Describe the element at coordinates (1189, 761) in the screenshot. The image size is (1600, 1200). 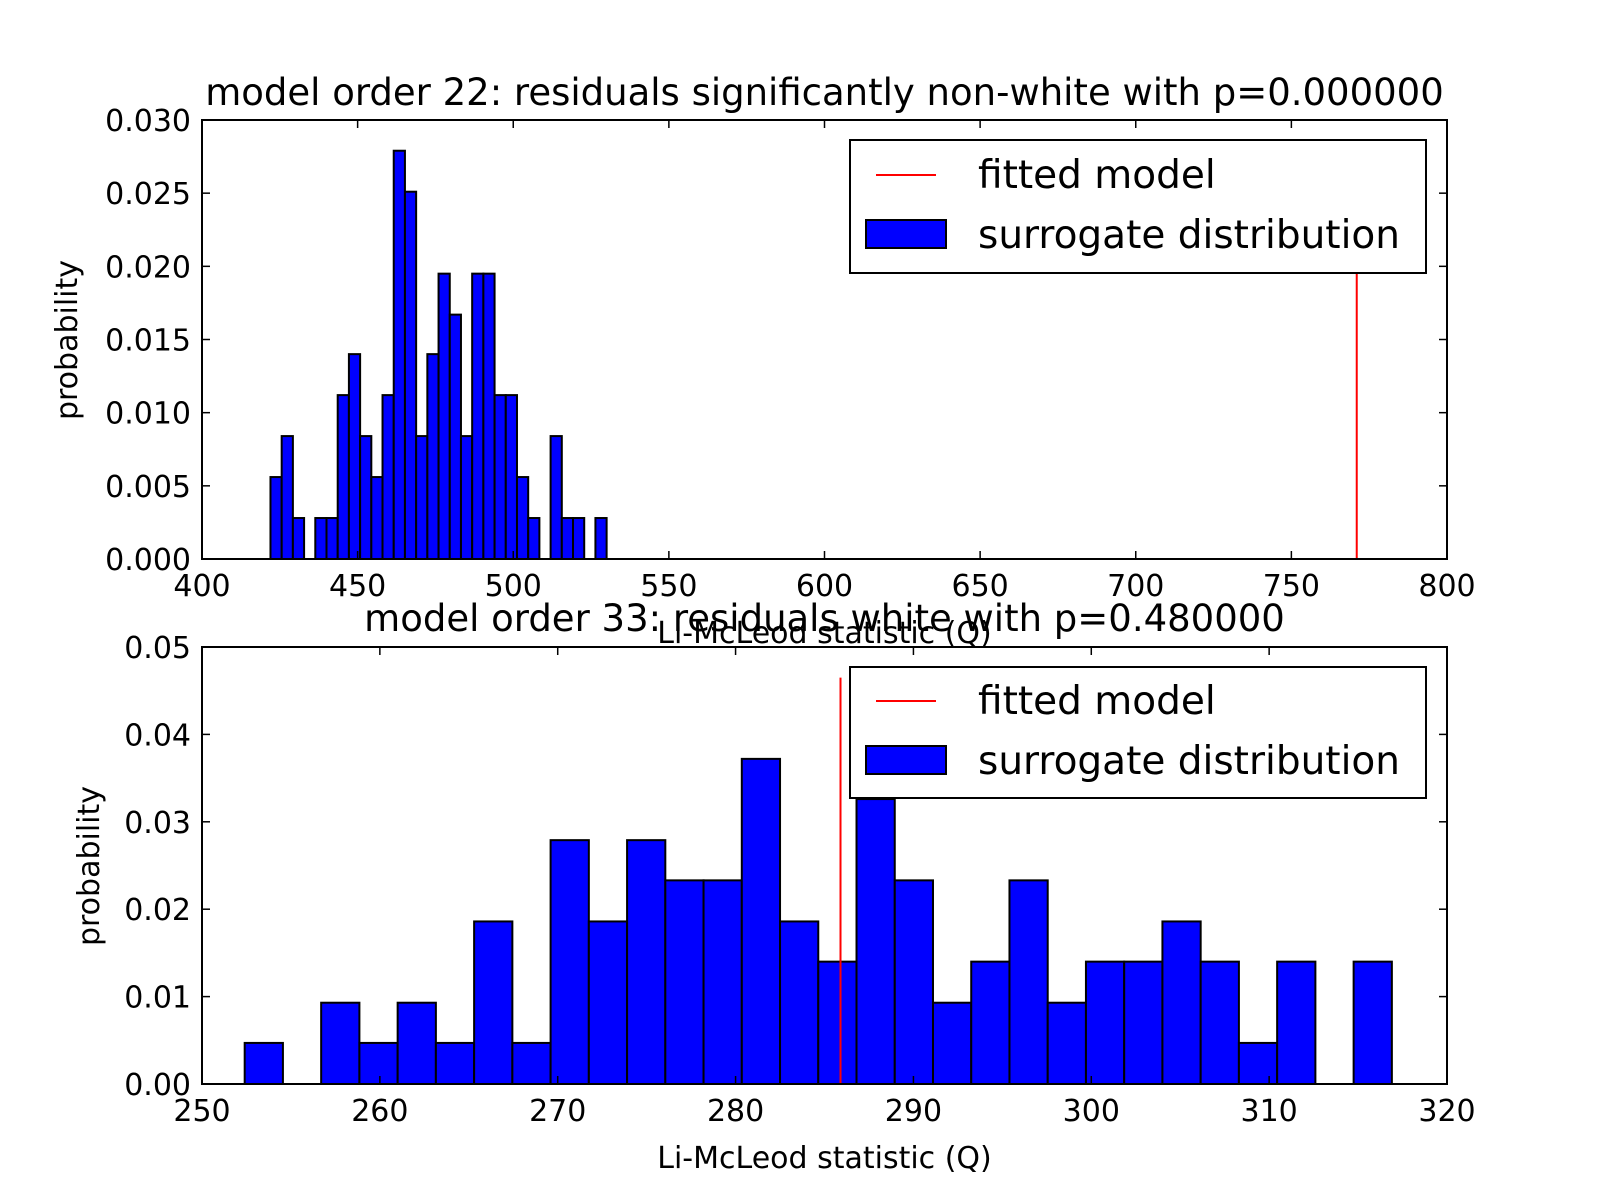
I see `legend-label-surrogate-panel-2: surrogate distribution` at that location.